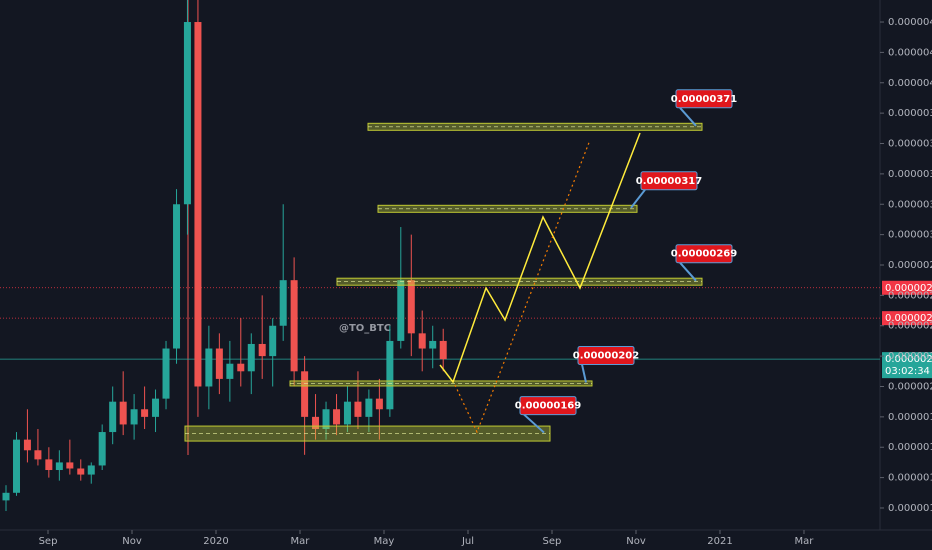 This screenshot has width=932, height=550. What do you see at coordinates (910, 356) in the screenshot?
I see `y-tick-label: 0.00000220` at bounding box center [910, 356].